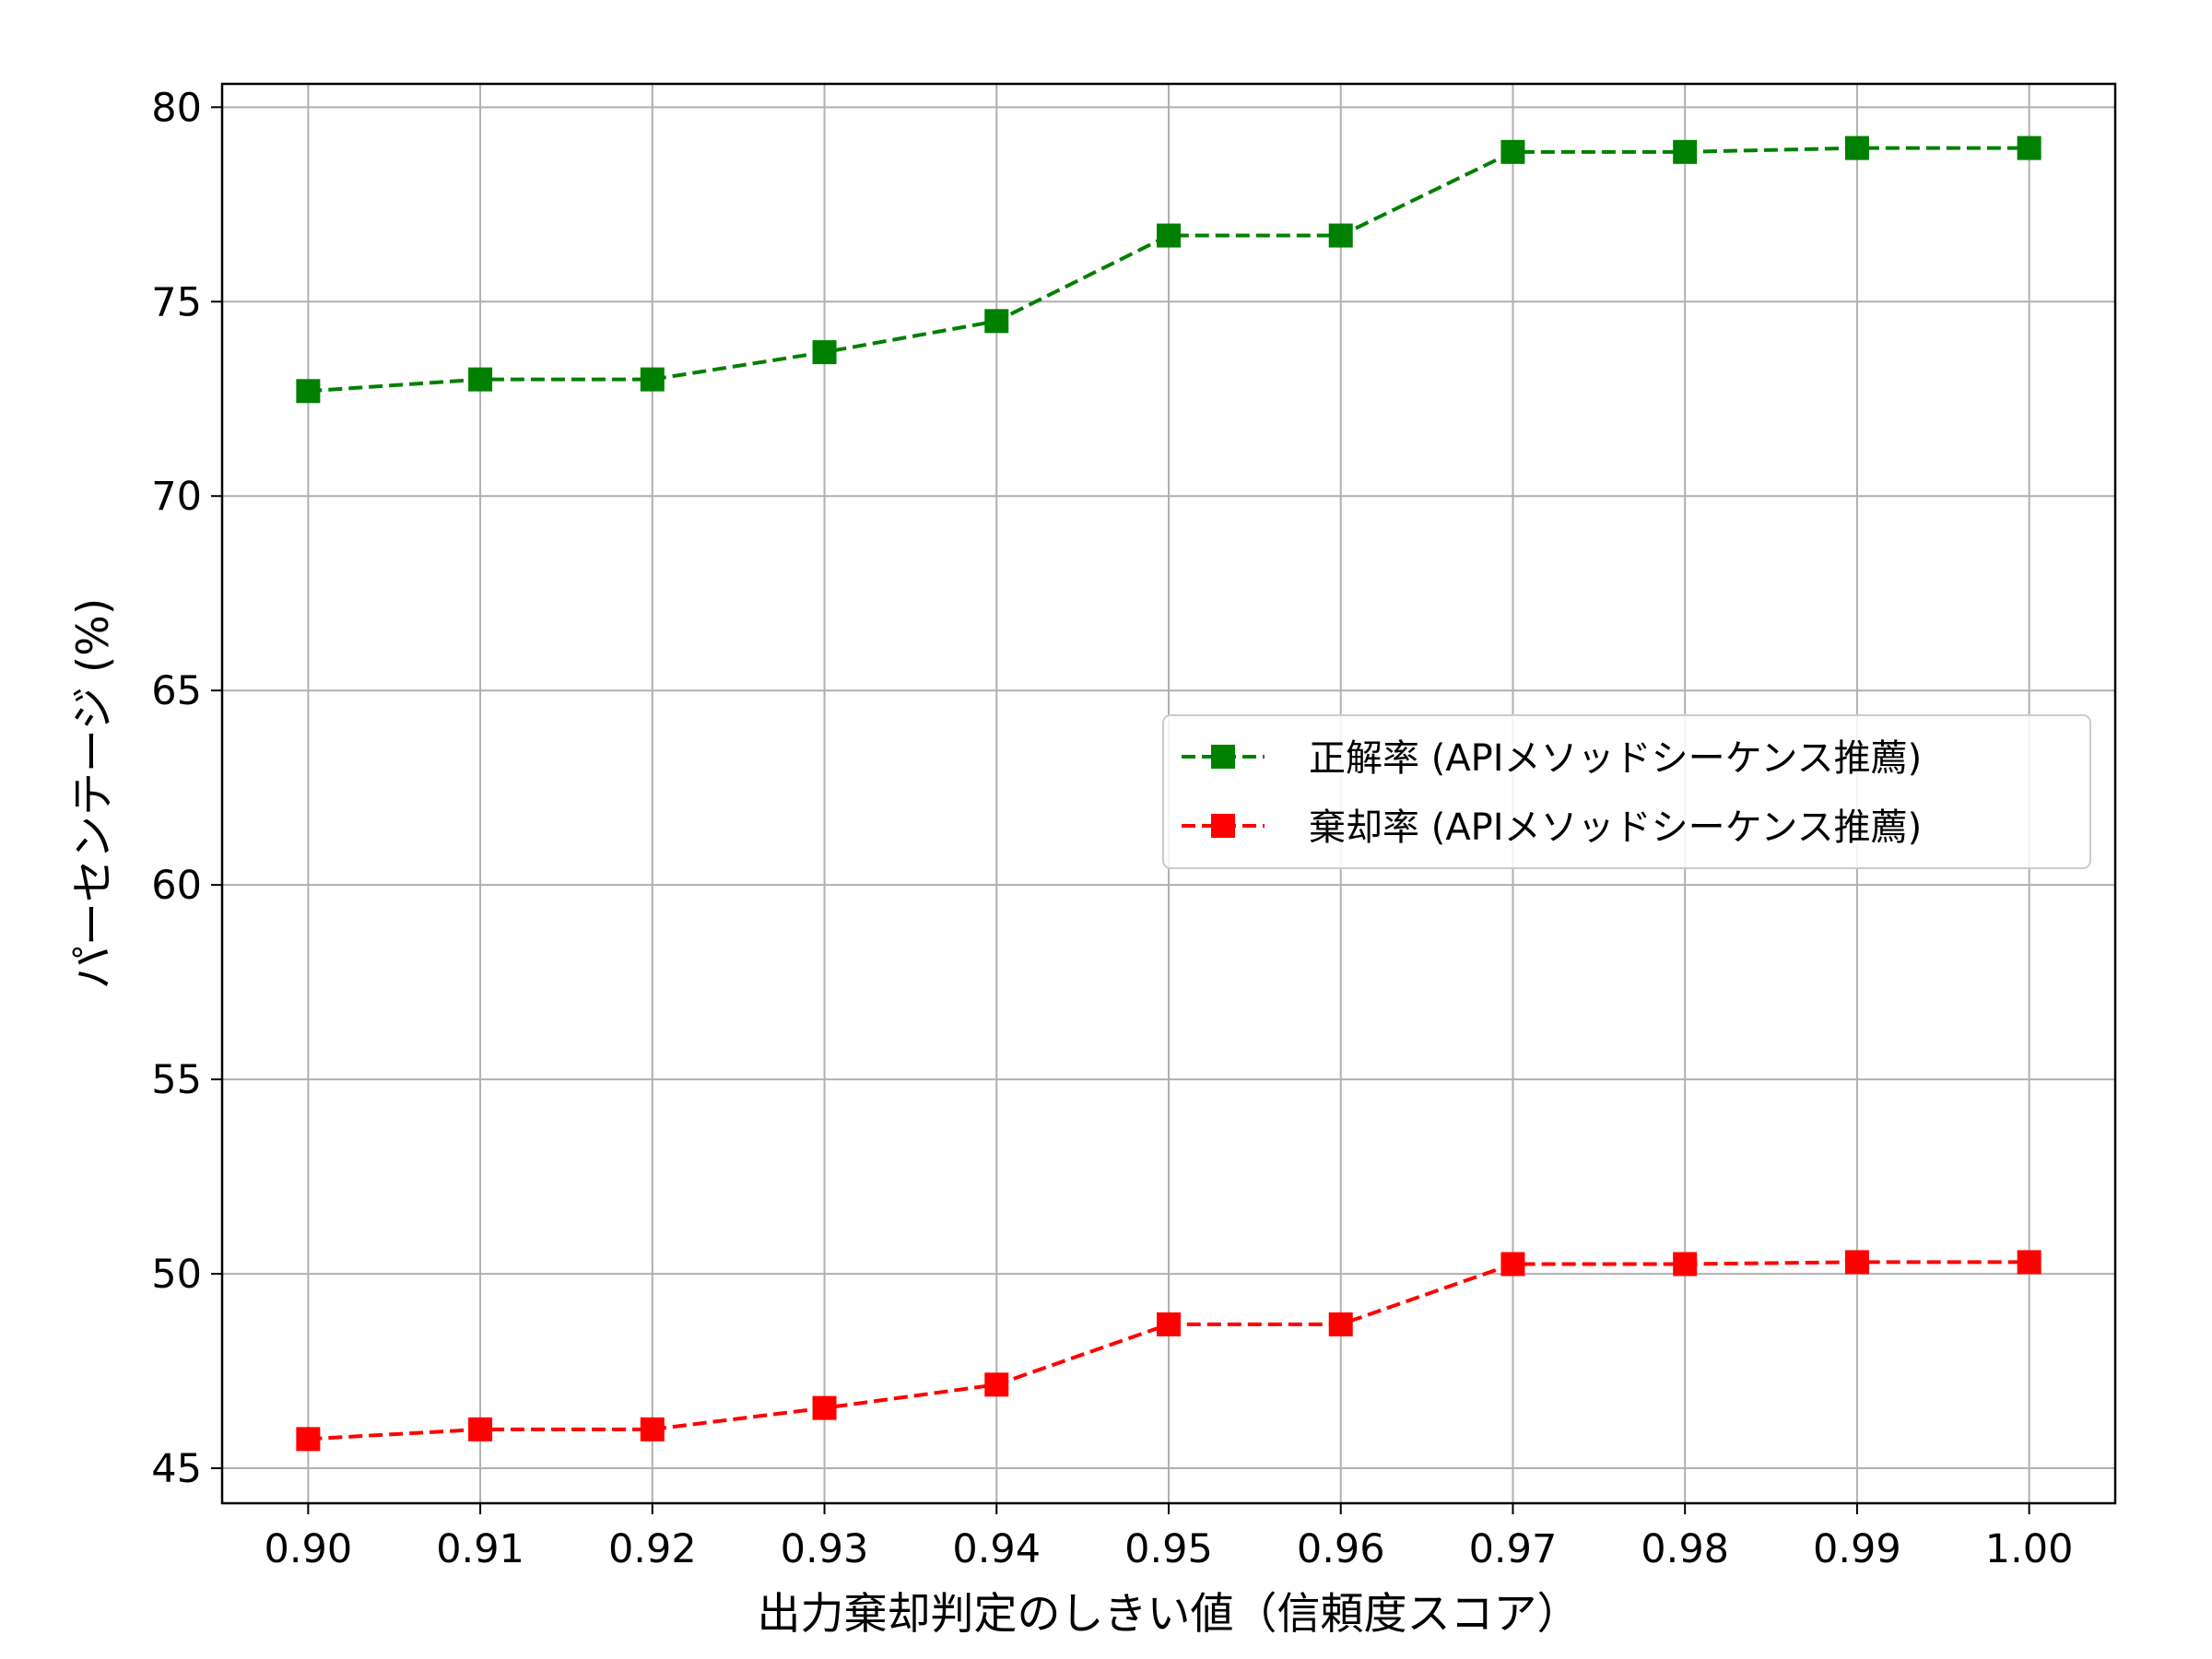  Describe the element at coordinates (480, 1549) in the screenshot. I see `x-tick-label: 0.91` at that location.